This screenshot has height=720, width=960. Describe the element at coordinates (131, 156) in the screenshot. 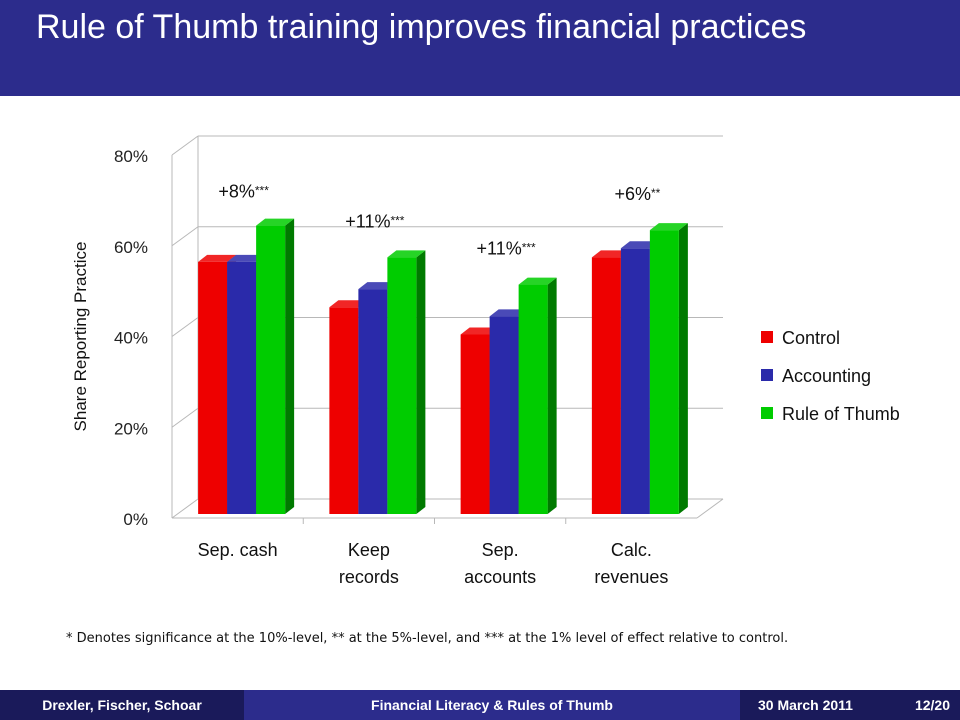

I see `y-tick-label: 80%` at that location.